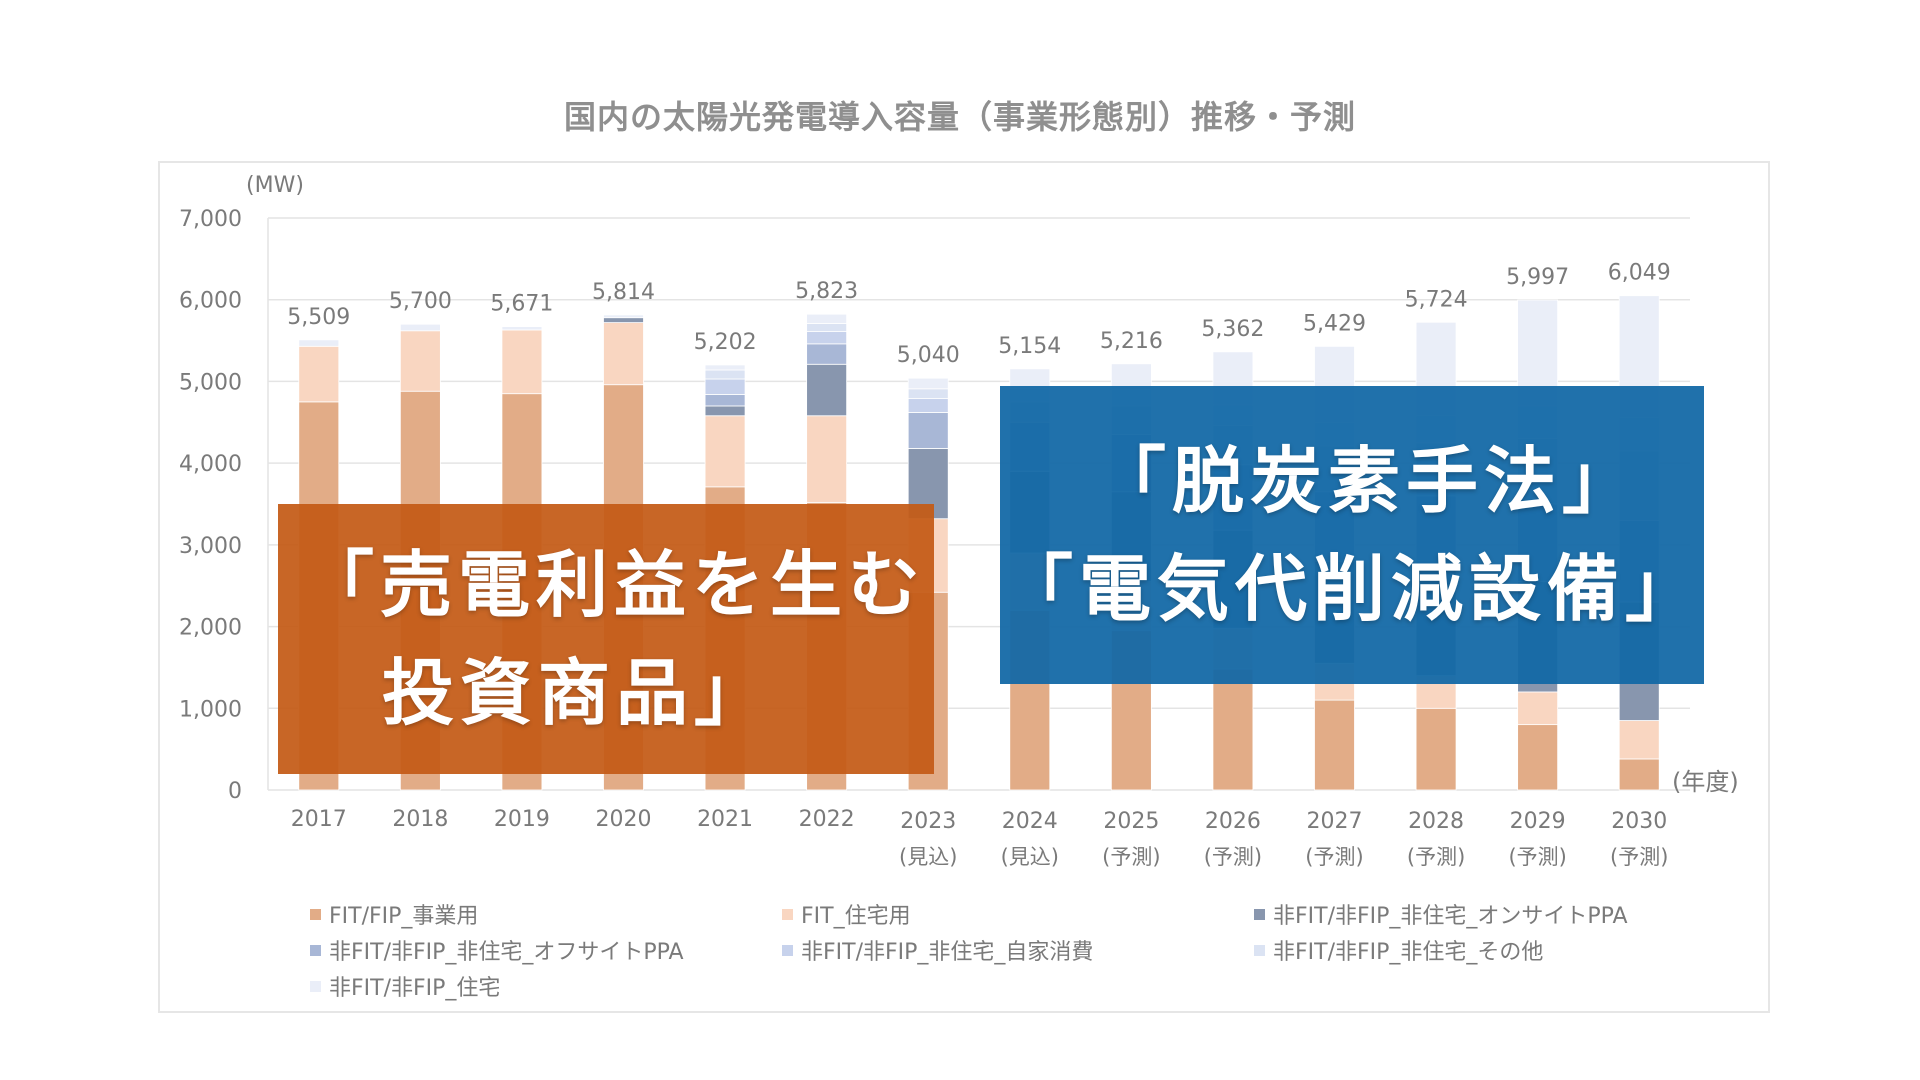 The width and height of the screenshot is (1920, 1080). I want to click on overlay-right-line1: 「脱炭素手法」, so click(1366, 481).